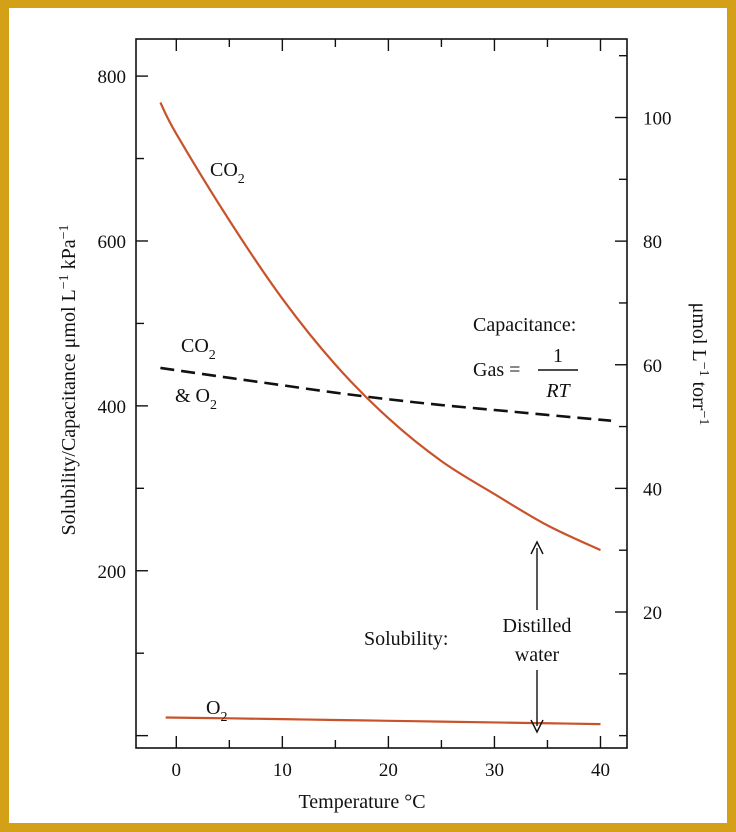  What do you see at coordinates (524, 325) in the screenshot?
I see `capacitance-label: Capacitance:` at bounding box center [524, 325].